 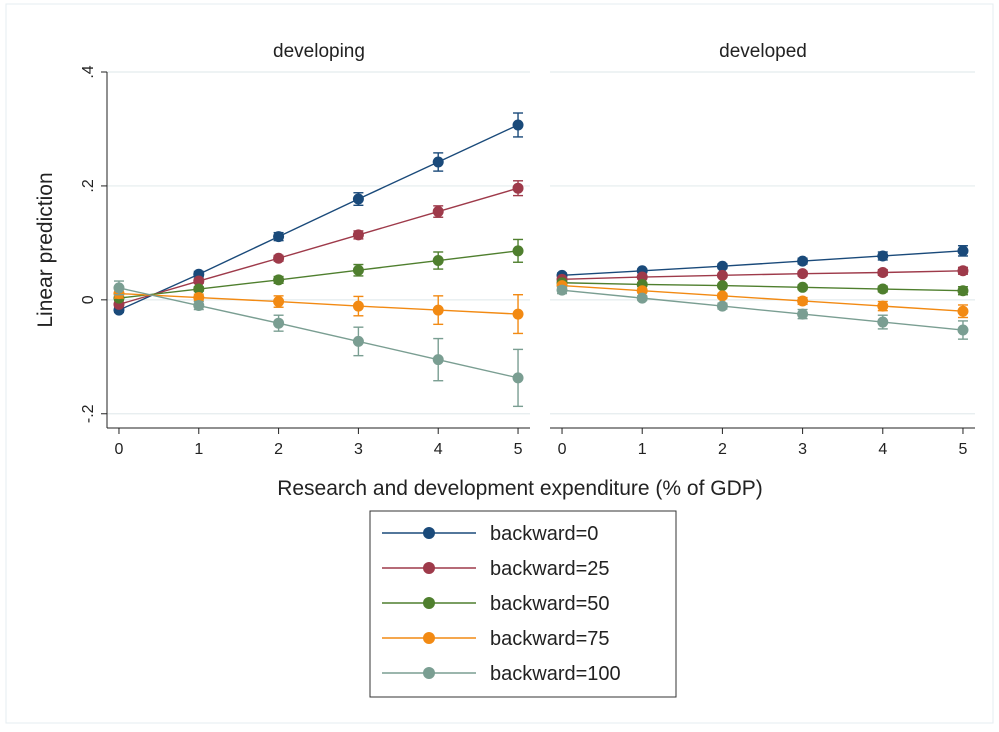 I want to click on series-backward=25, so click(x=318, y=245).